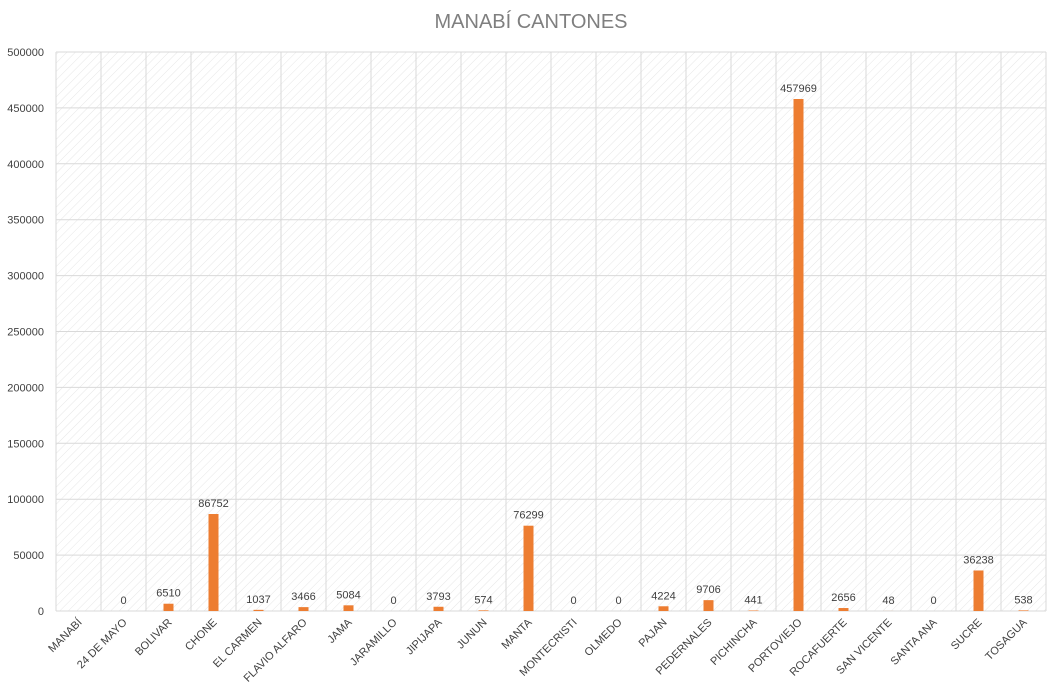 The width and height of the screenshot is (1062, 695). I want to click on data-label: 86752, so click(213, 504).